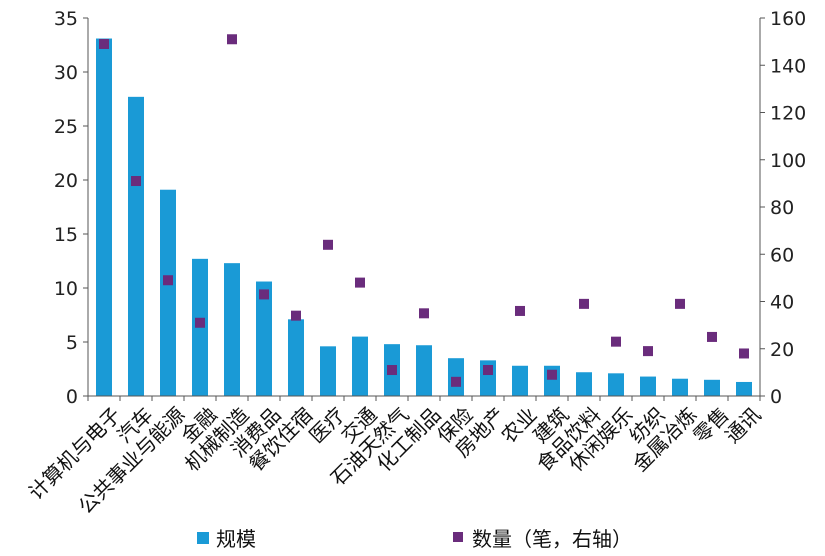 This screenshot has height=556, width=825. Describe the element at coordinates (788, 161) in the screenshot. I see `right-tick-label: 100` at that location.